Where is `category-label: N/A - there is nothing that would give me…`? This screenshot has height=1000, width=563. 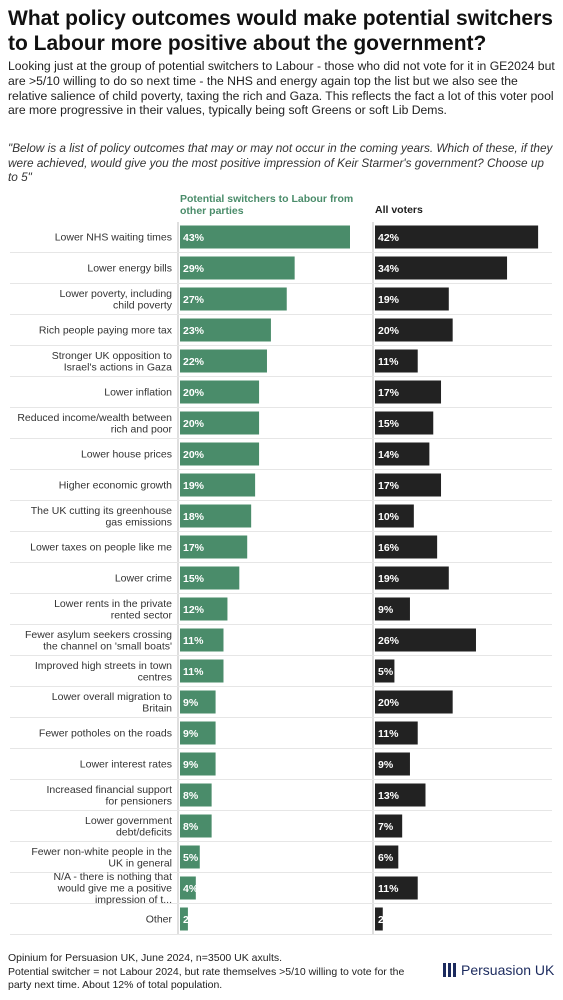 category-label: N/A - there is nothing that would give me… is located at coordinates (113, 888).